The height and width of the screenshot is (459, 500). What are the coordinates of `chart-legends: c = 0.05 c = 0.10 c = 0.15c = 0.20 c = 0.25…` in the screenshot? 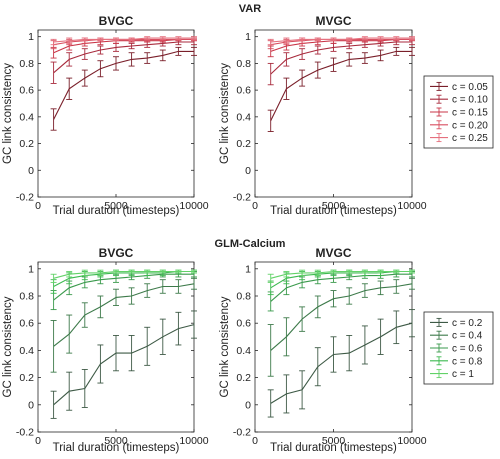 It's located at (458, 230).